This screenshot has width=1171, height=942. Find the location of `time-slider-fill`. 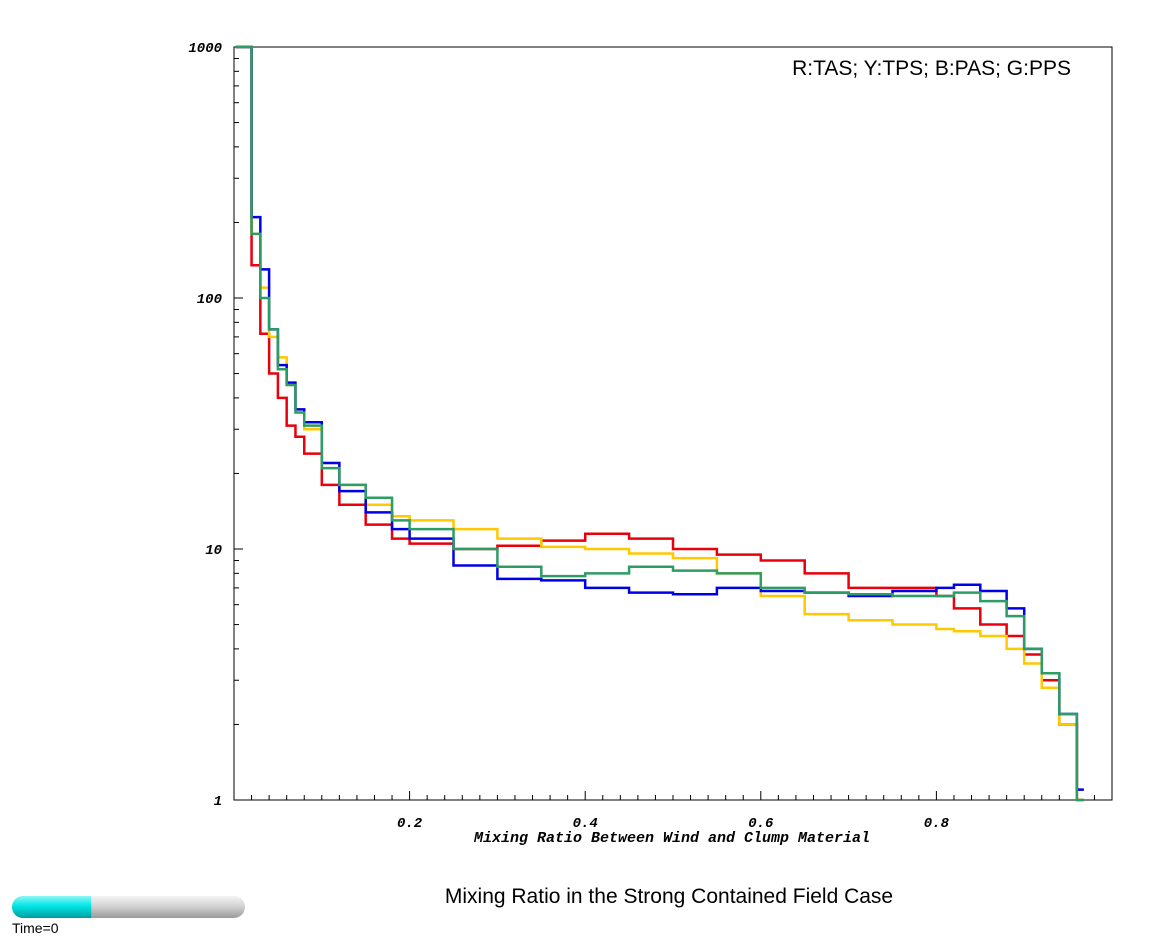

time-slider-fill is located at coordinates (52, 907).